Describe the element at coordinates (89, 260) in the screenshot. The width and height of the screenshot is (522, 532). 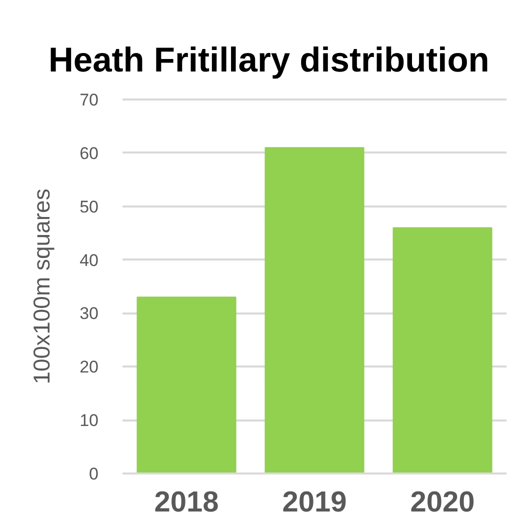
I see `y-tick-label: 40` at that location.